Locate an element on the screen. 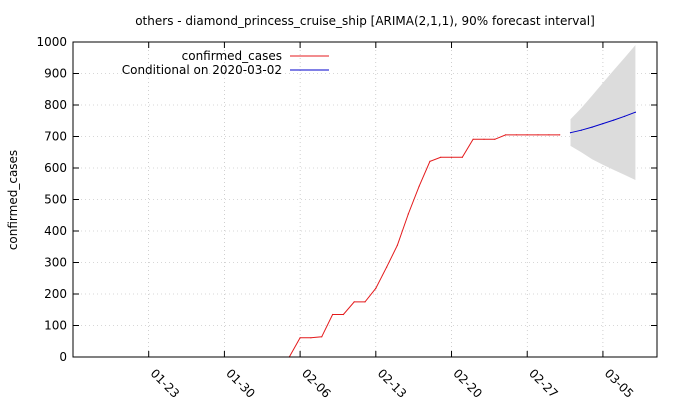 The height and width of the screenshot is (400, 680). y-tick-label: 600 is located at coordinates (55, 168).